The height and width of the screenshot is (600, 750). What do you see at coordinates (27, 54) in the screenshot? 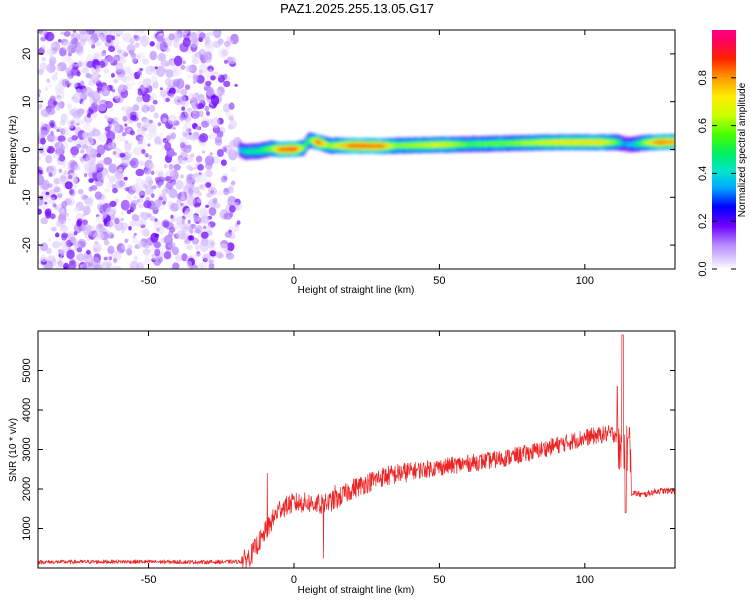
I see `y-tick-label: 20` at bounding box center [27, 54].